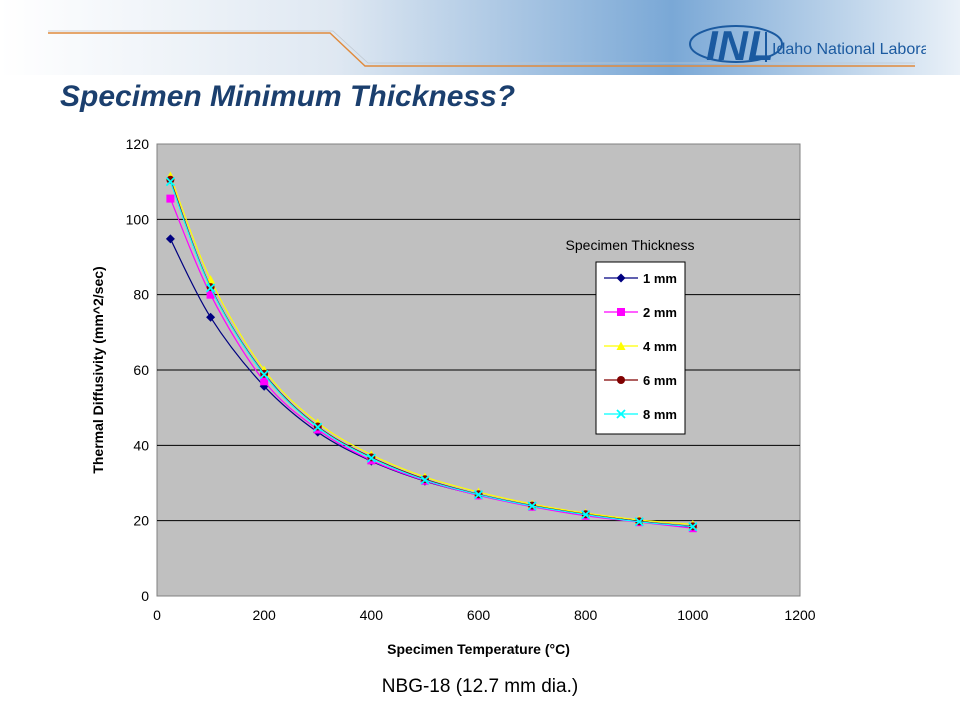 The image size is (960, 720). Describe the element at coordinates (660, 312) in the screenshot. I see `legend-entry-label: 2 mm` at that location.